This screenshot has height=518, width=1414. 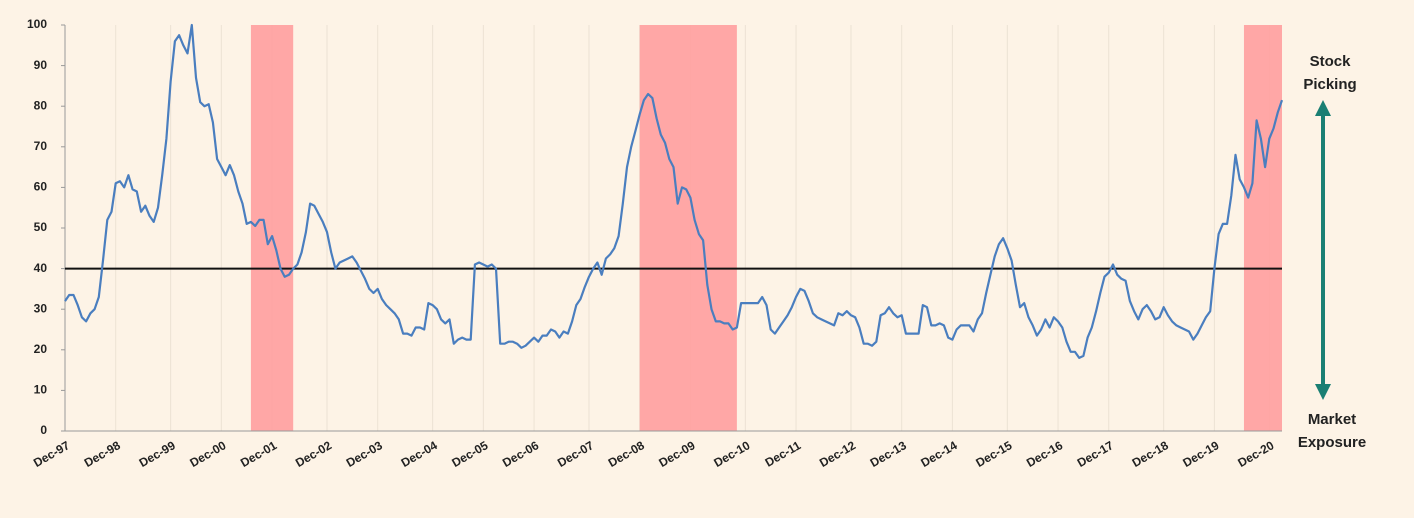 I want to click on x-tick-label: Dec-02, so click(x=313, y=454).